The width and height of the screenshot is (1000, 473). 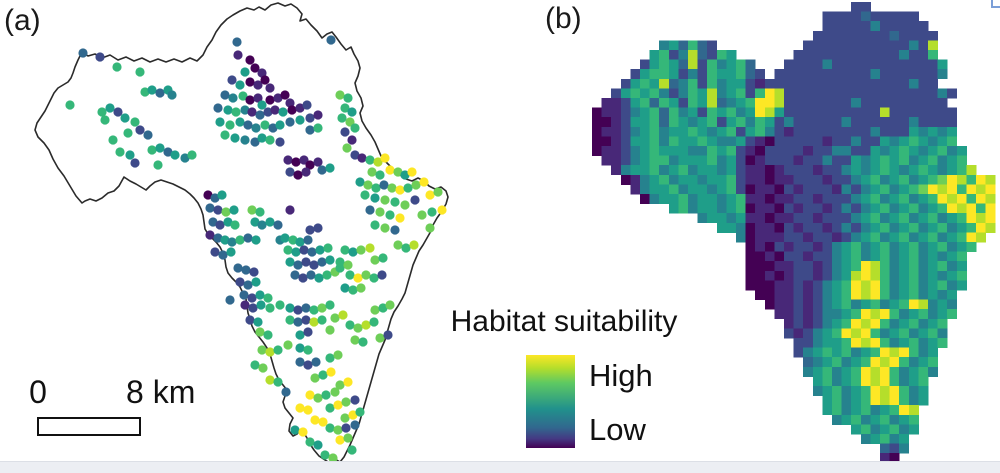 What do you see at coordinates (38, 392) in the screenshot?
I see `scalebar-zero-label: 0` at bounding box center [38, 392].